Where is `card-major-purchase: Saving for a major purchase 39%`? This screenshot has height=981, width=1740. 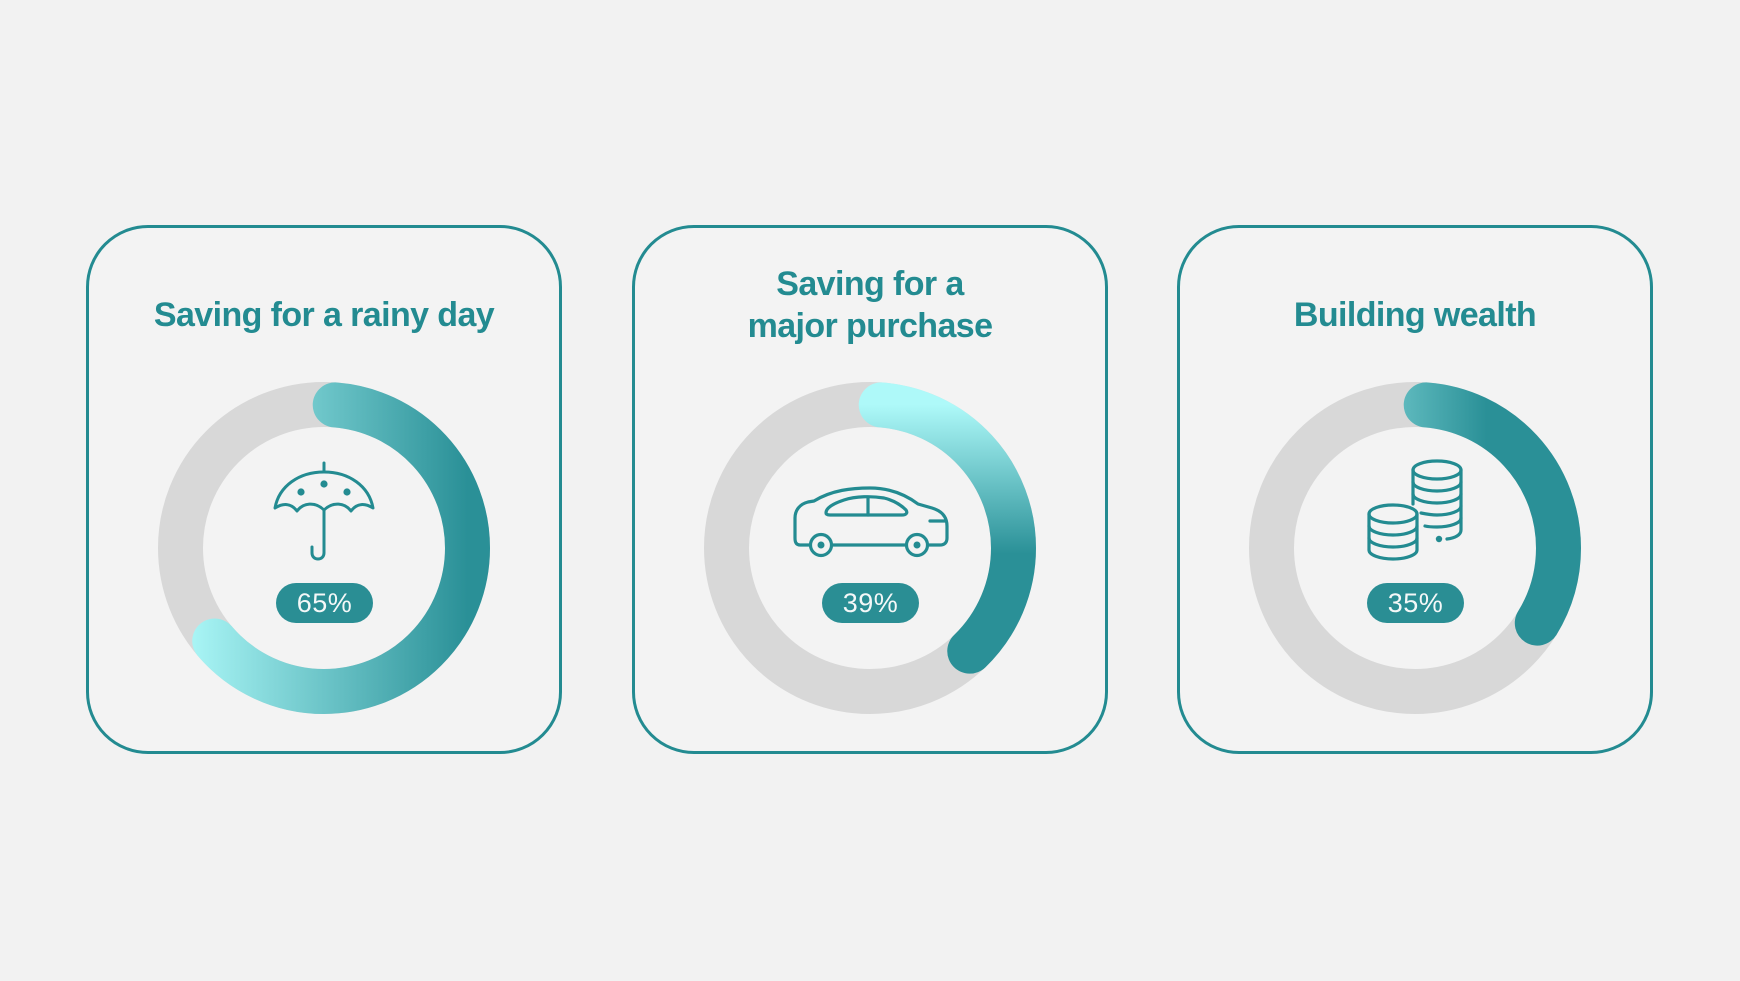
card-major-purchase: Saving for a major purchase 39% is located at coordinates (870, 489).